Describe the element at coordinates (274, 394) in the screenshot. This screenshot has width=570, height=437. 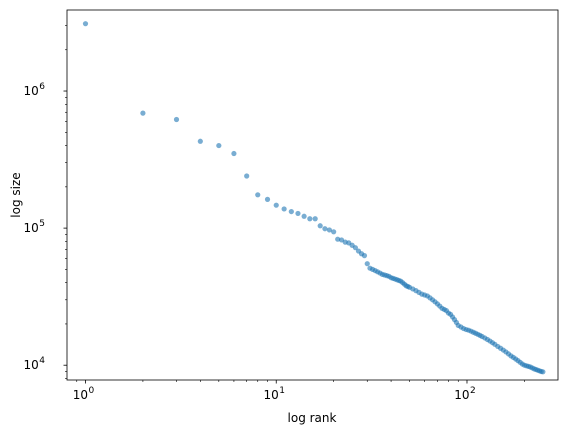
I see `x-tick-label: 101` at that location.